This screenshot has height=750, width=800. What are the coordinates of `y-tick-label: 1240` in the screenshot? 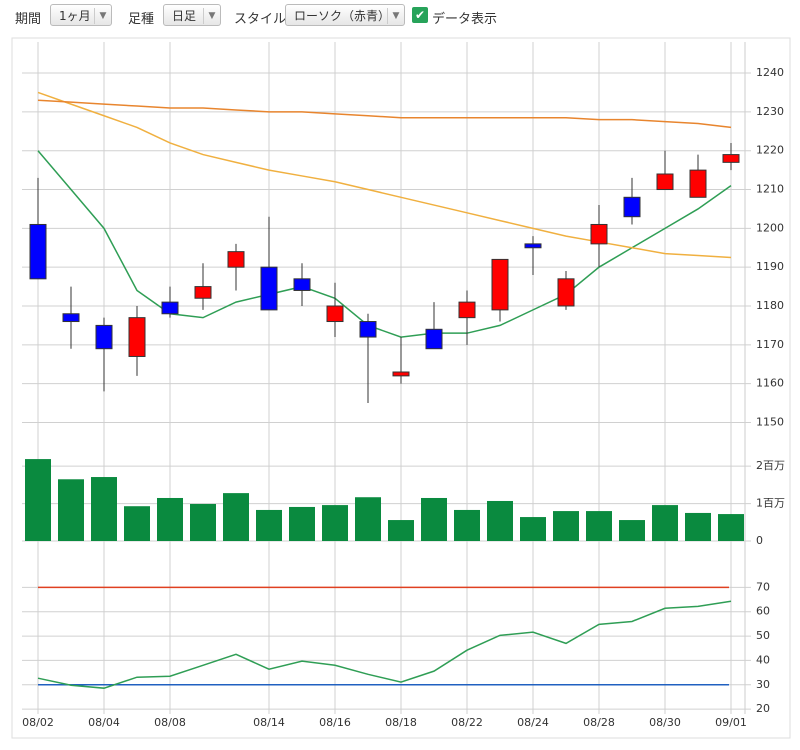 It's located at (770, 72).